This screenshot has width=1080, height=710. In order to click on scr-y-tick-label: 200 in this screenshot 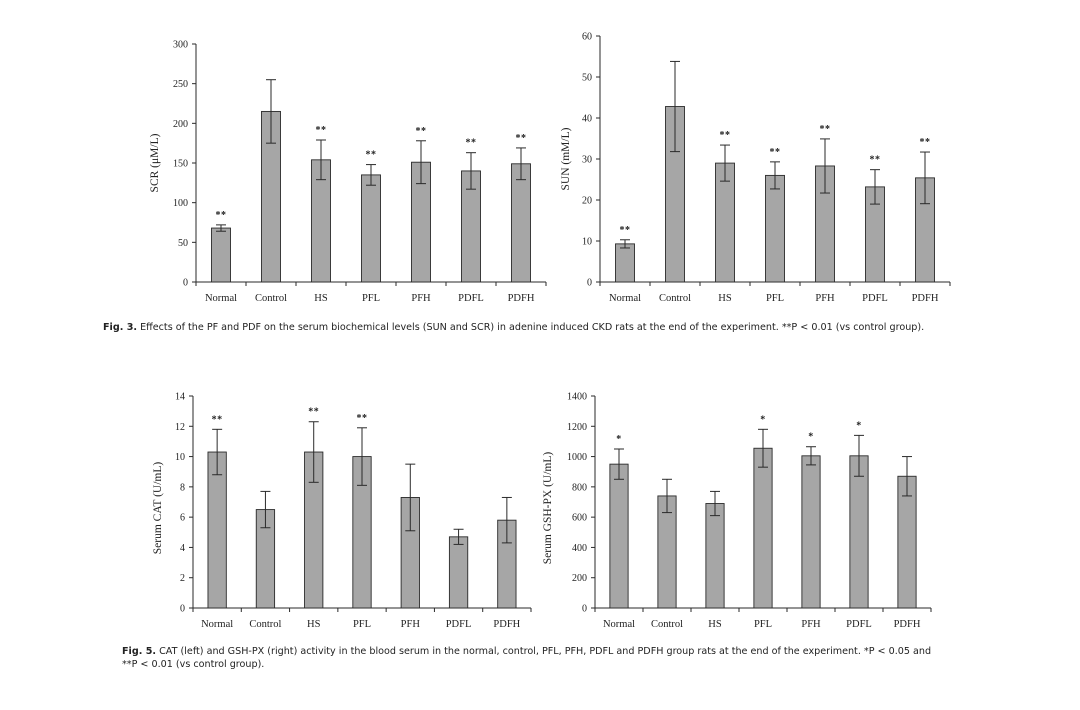, I will do `click(180, 124)`.